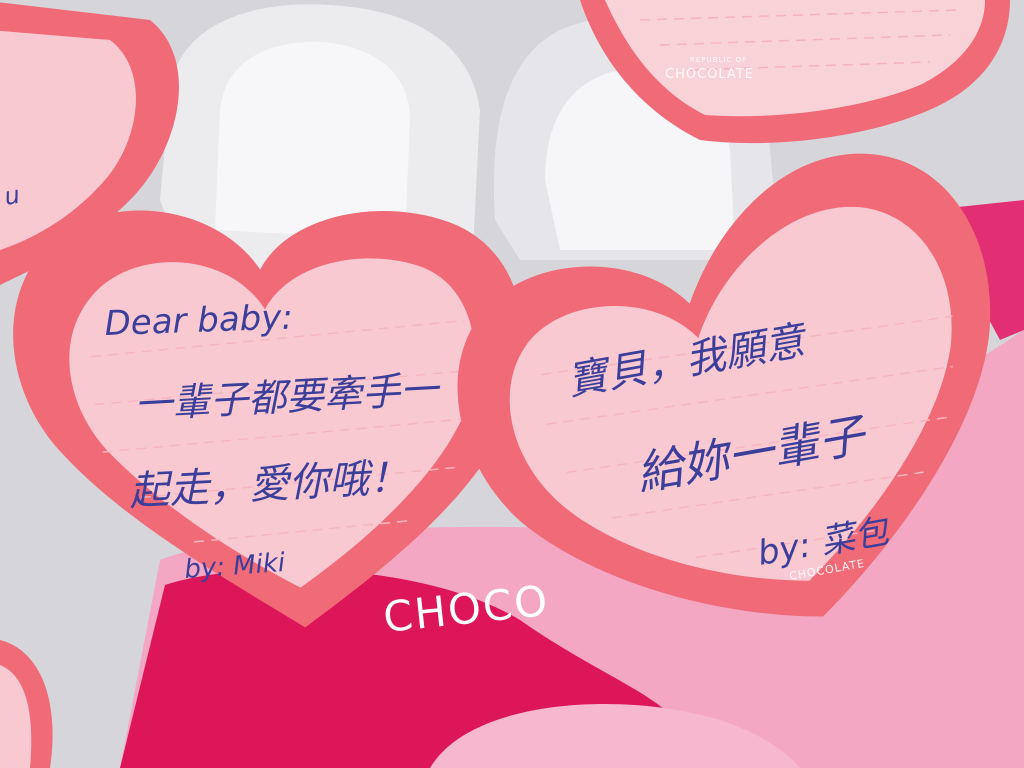  Describe the element at coordinates (16, 716) in the screenshot. I see `heart-bottom-left-inner` at that location.